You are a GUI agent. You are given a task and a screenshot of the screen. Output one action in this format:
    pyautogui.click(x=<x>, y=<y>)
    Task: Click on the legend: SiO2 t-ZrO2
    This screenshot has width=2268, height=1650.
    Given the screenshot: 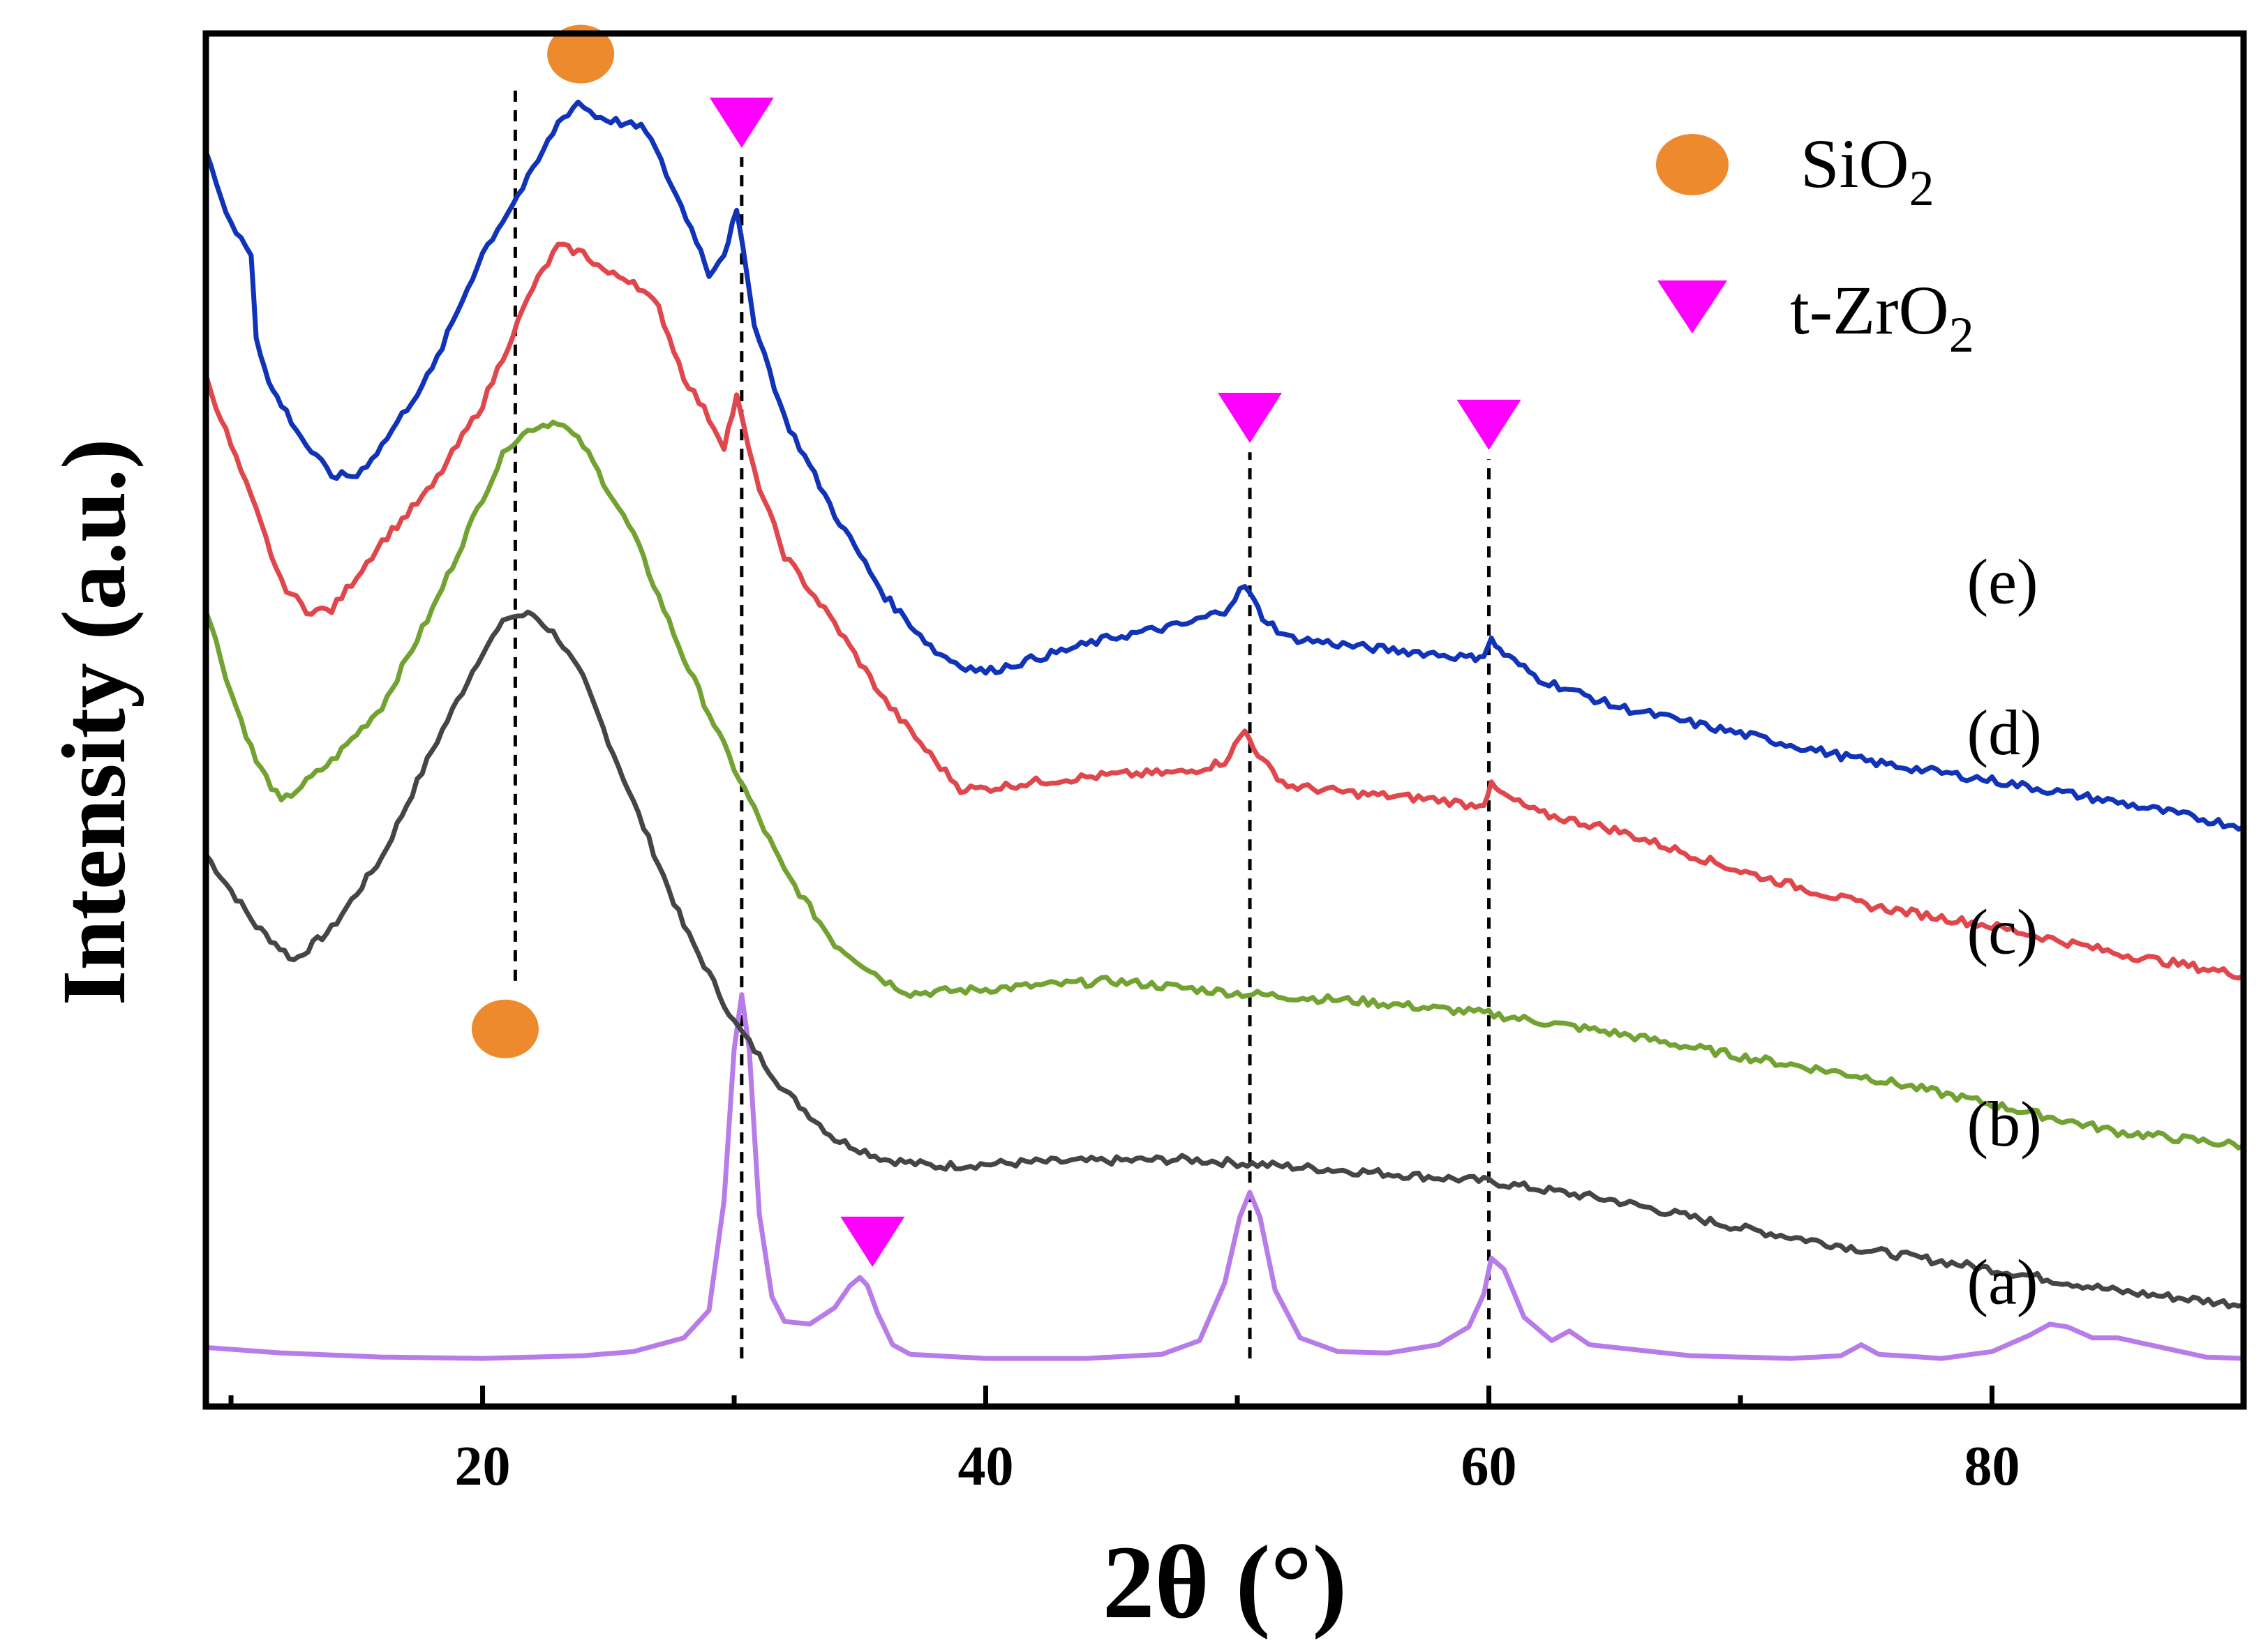 What is the action you would take?
    pyautogui.click(x=1815, y=244)
    